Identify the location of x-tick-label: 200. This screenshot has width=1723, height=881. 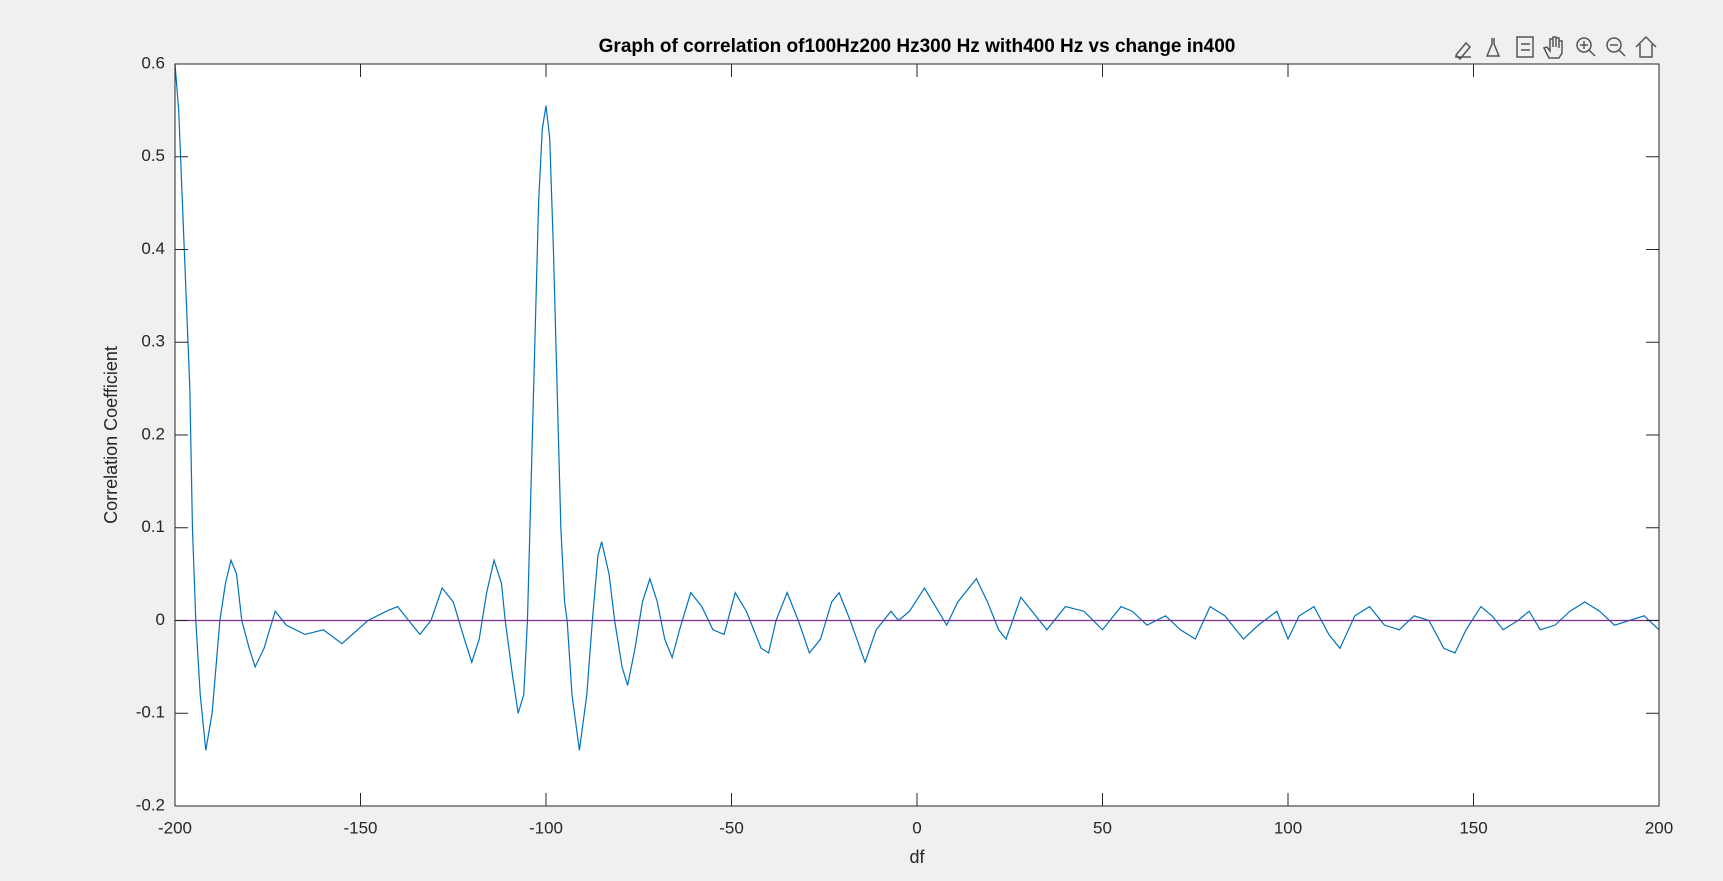
(1659, 827).